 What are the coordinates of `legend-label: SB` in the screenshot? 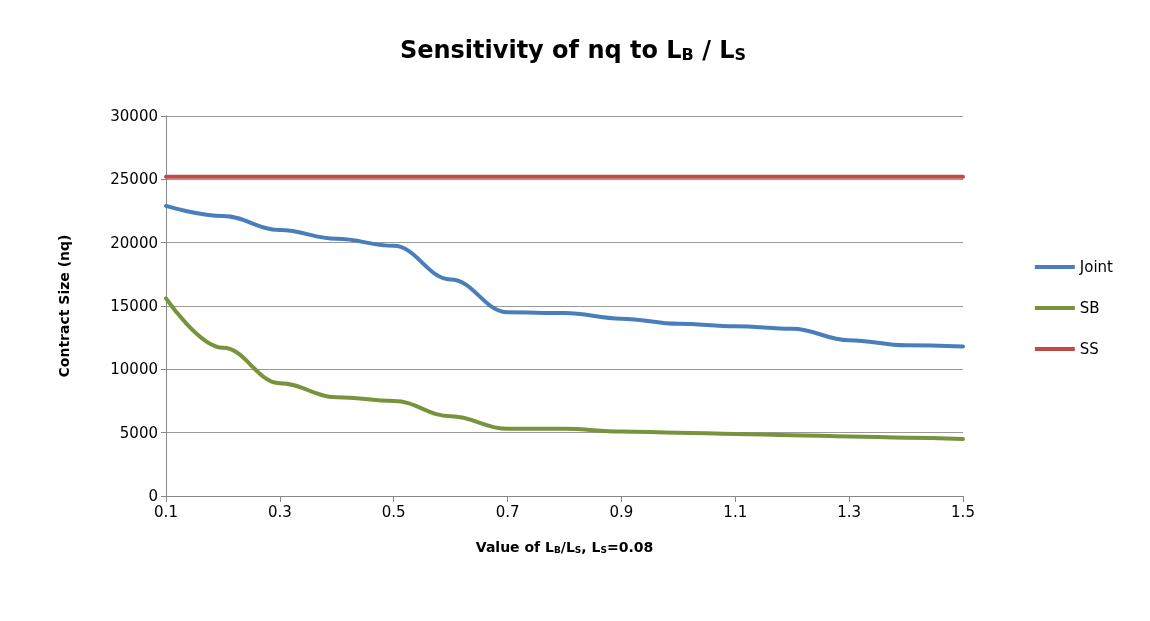 It's located at (1089, 308).